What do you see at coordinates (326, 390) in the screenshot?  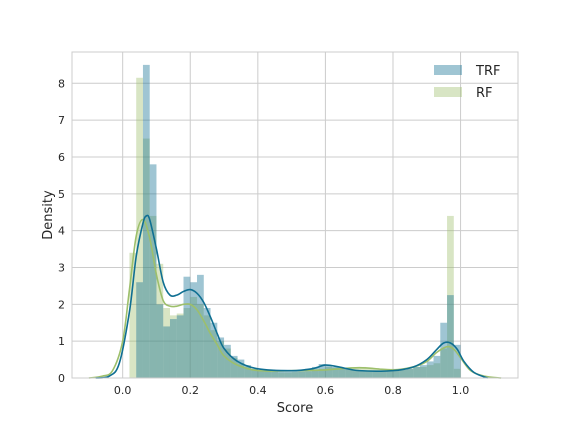 I see `x-tick-label: 0.6` at bounding box center [326, 390].